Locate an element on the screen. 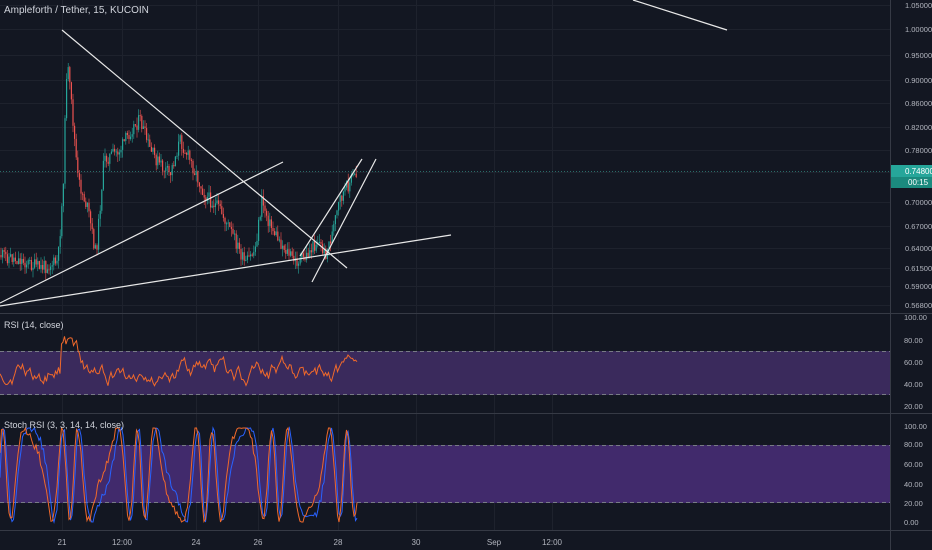 The image size is (932, 550). stoch-k-line is located at coordinates (179, 475).